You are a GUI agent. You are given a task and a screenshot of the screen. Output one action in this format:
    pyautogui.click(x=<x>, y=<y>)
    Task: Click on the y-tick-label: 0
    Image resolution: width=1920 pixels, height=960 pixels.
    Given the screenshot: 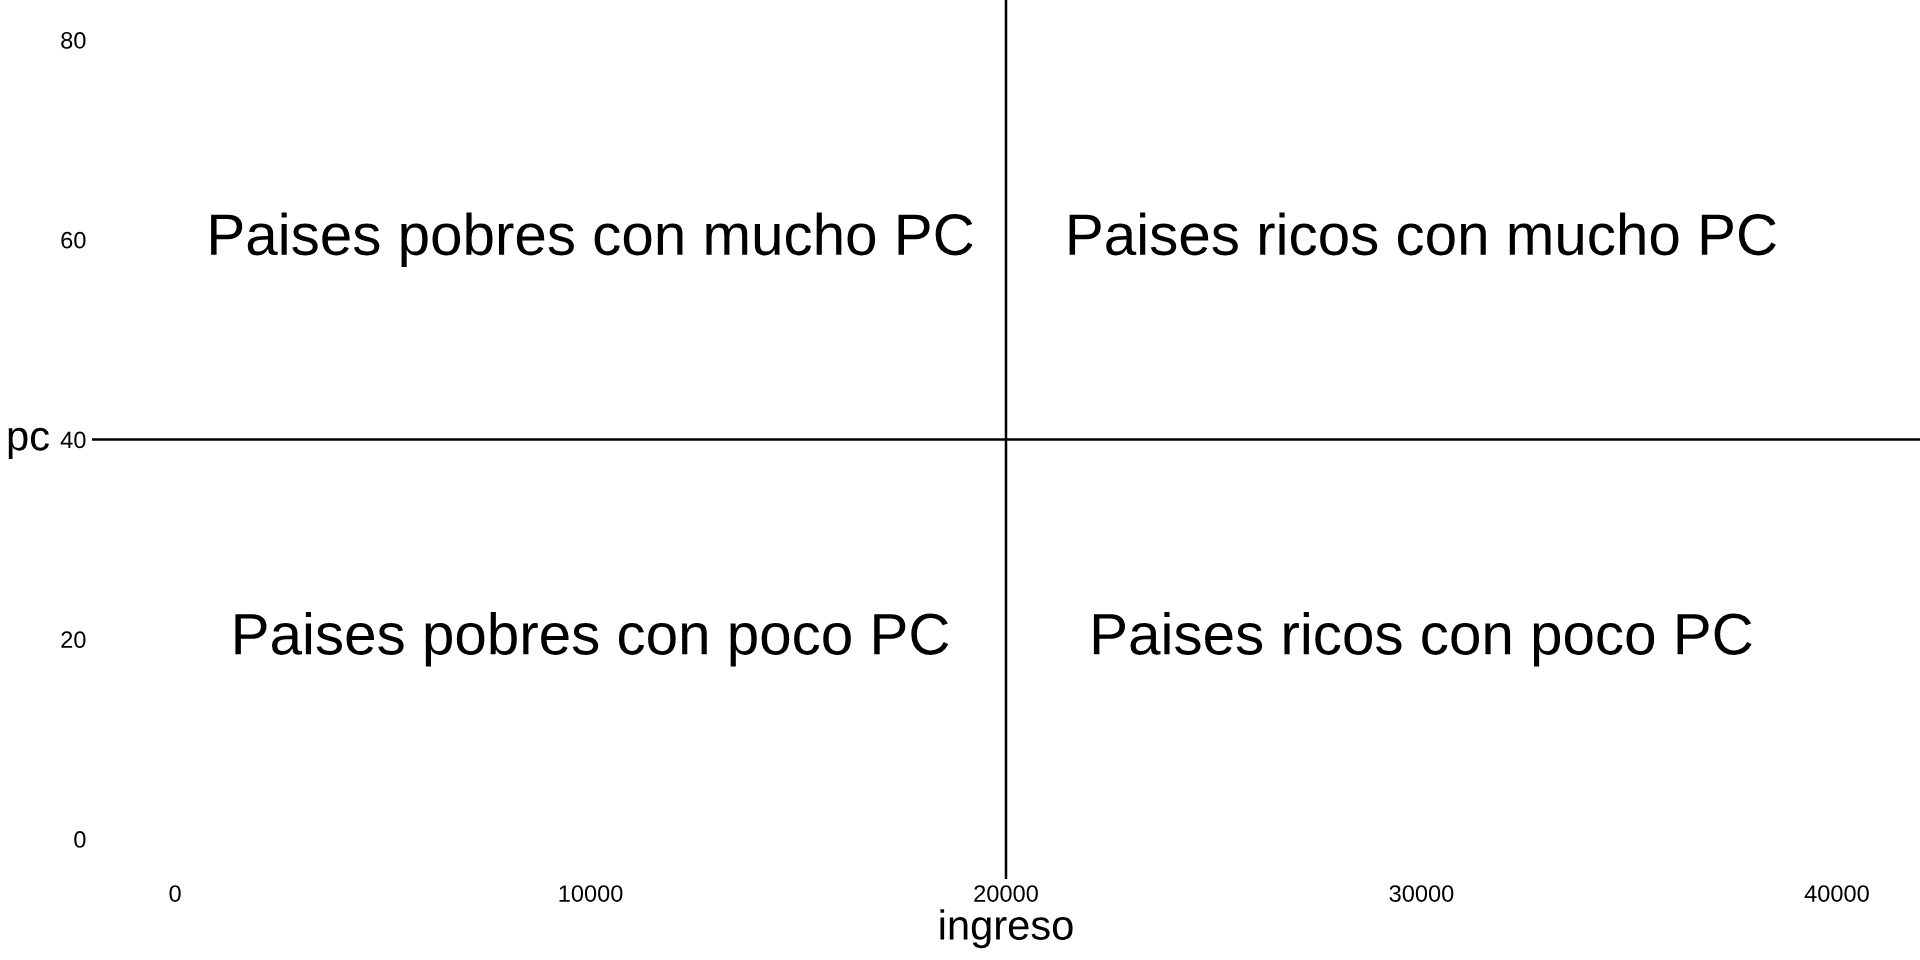 What is the action you would take?
    pyautogui.click(x=80, y=839)
    